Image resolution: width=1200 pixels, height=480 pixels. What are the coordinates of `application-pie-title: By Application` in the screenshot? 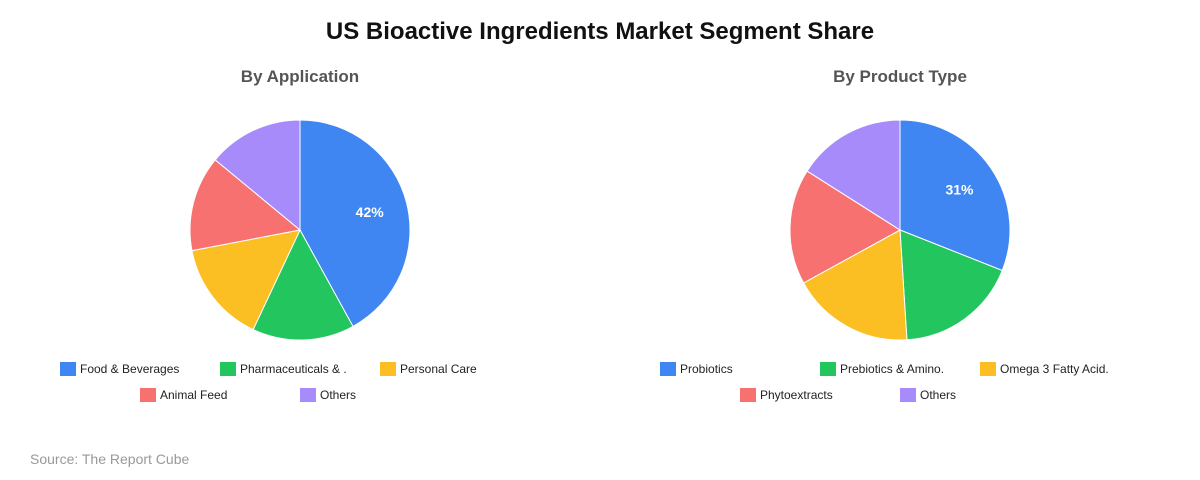 It's located at (300, 76).